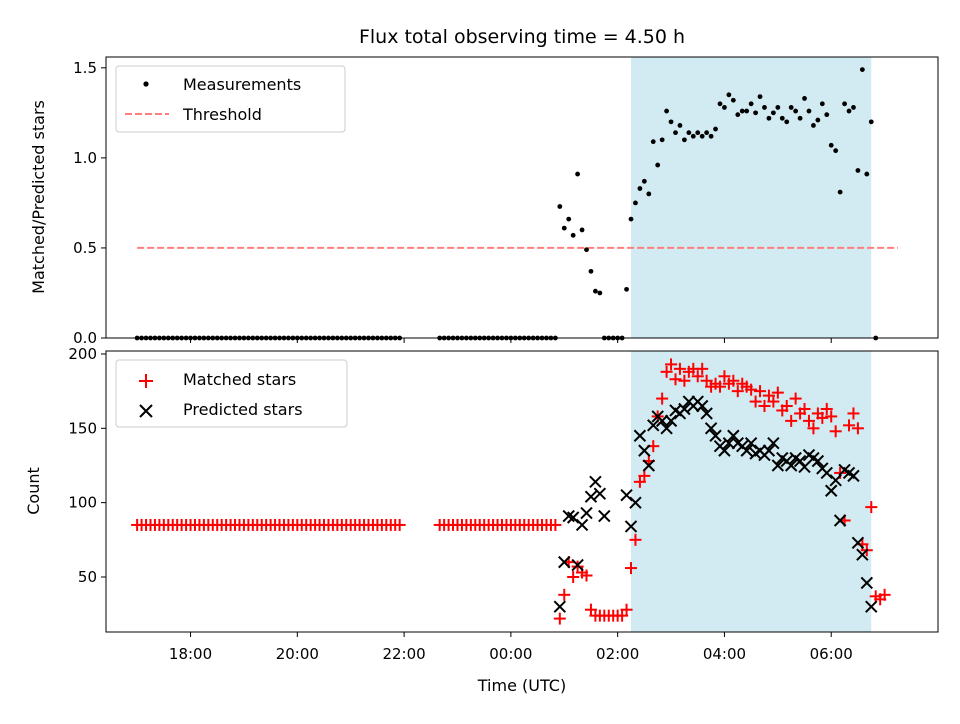 The width and height of the screenshot is (960, 724). What do you see at coordinates (146, 411) in the screenshot?
I see `bottom-legend-marker-predicted` at bounding box center [146, 411].